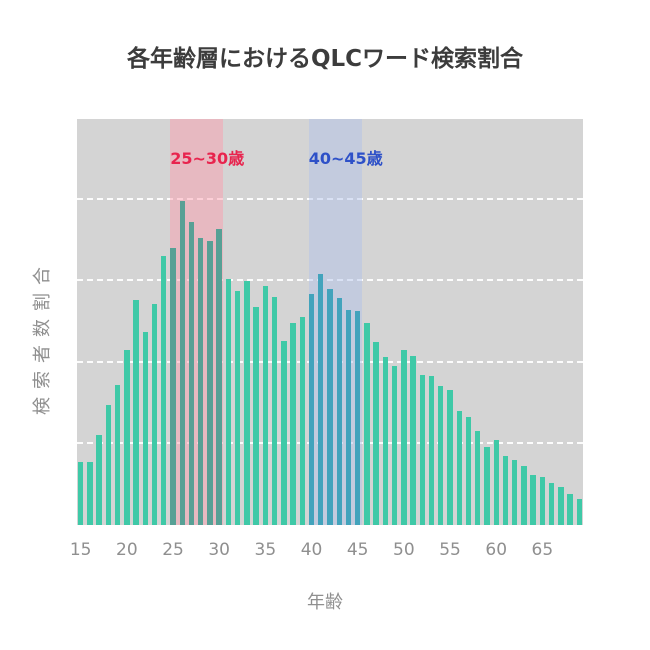 This screenshot has width=650, height=650. Describe the element at coordinates (326, 551) in the screenshot. I see `x-axis-tick-labels: 15 20 25 30 35 40 45 50 55 60 65` at that location.